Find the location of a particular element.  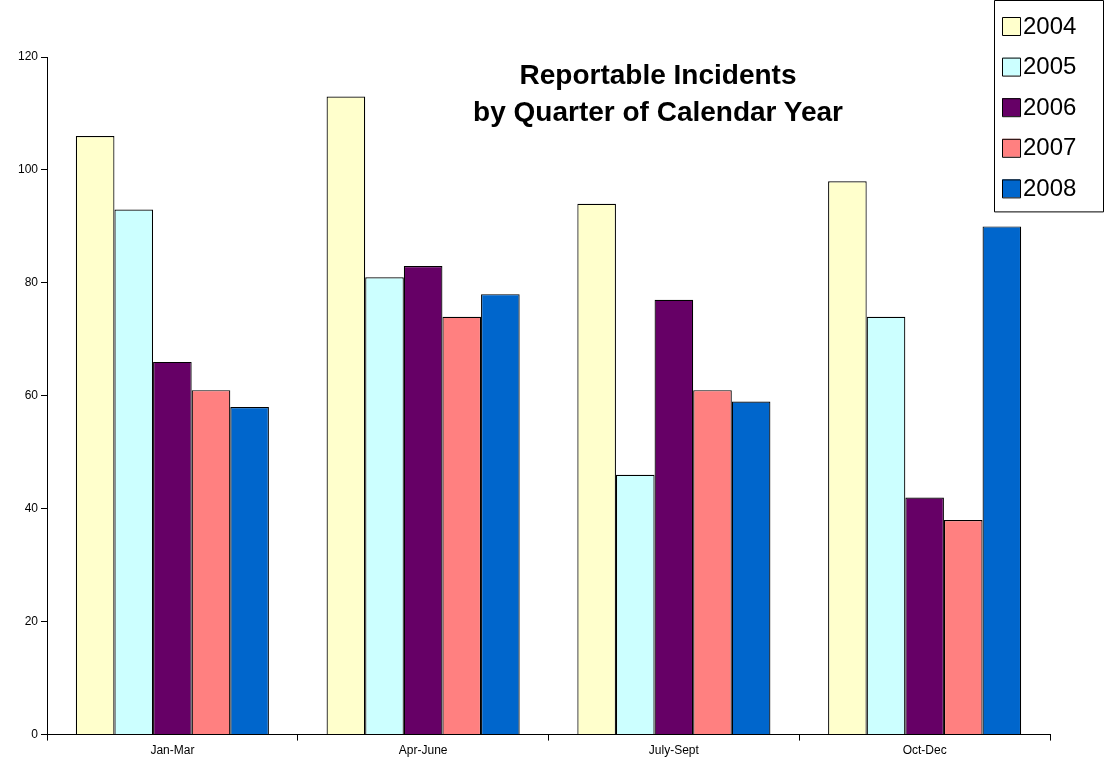

text: Reportable Incidents by Quarter of Calendar Year is located at coordinates (658, 92).